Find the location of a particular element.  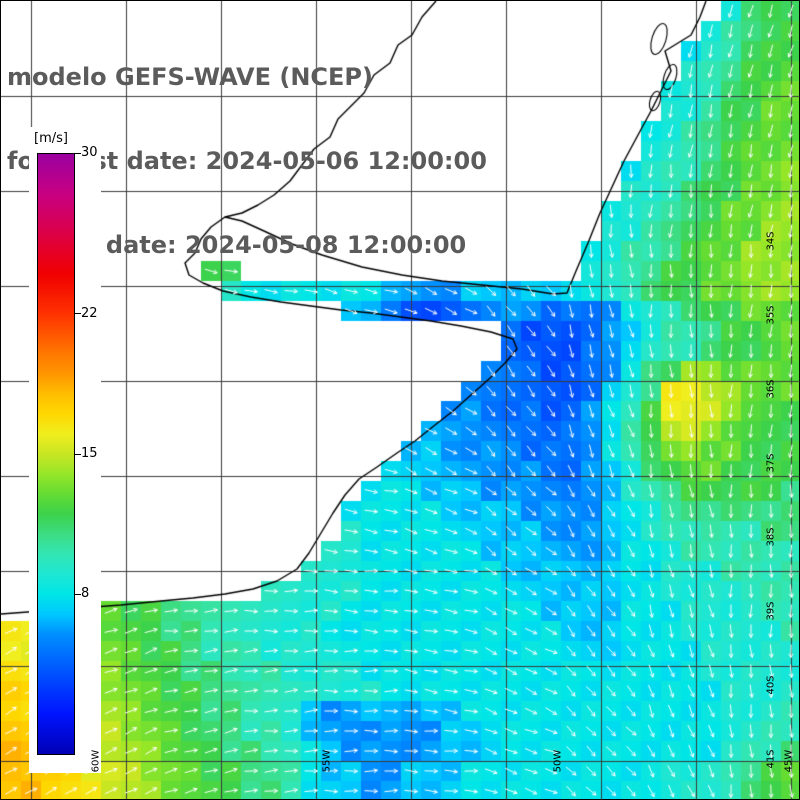

colorbar-scale: [m/s] 30 22 15 8 is located at coordinates (65, 450).